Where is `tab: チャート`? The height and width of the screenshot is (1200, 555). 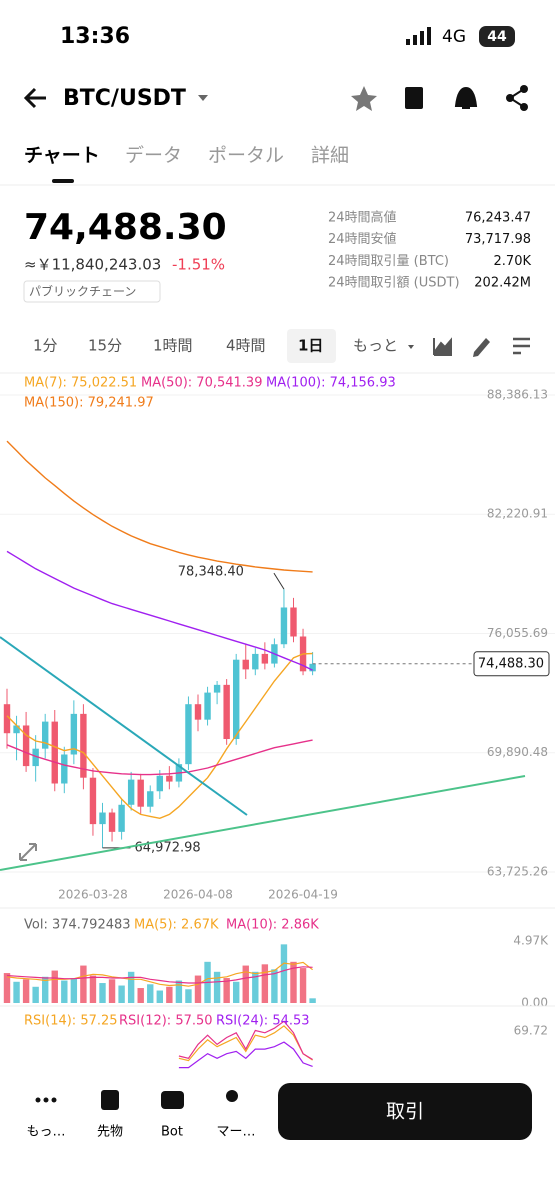
tab: チャート is located at coordinates (62, 156).